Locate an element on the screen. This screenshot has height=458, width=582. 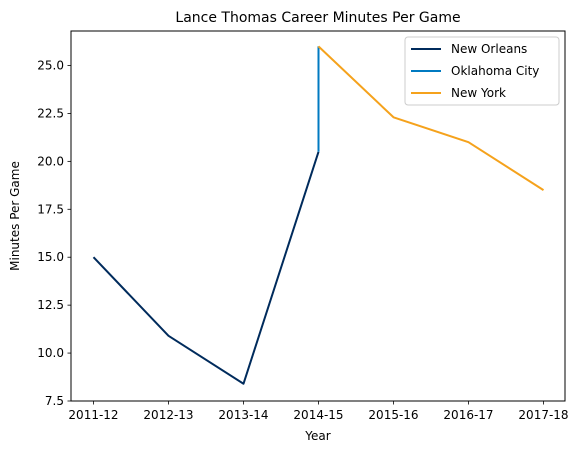
y-tick-label: 10.0 is located at coordinates (50, 353).